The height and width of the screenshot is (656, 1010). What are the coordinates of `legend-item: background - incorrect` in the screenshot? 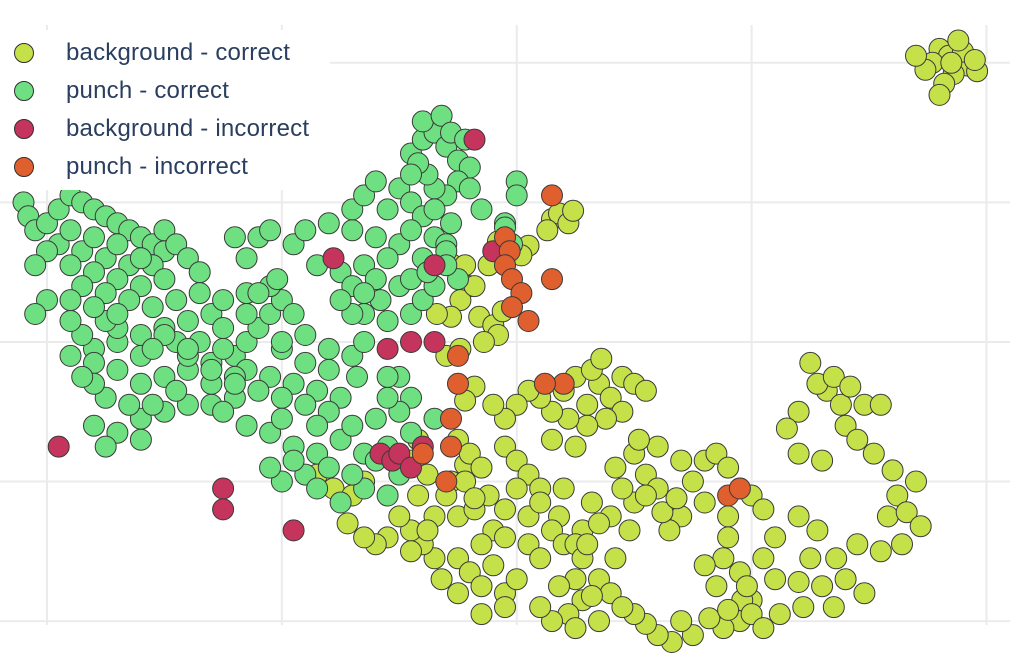 It's located at (161, 129).